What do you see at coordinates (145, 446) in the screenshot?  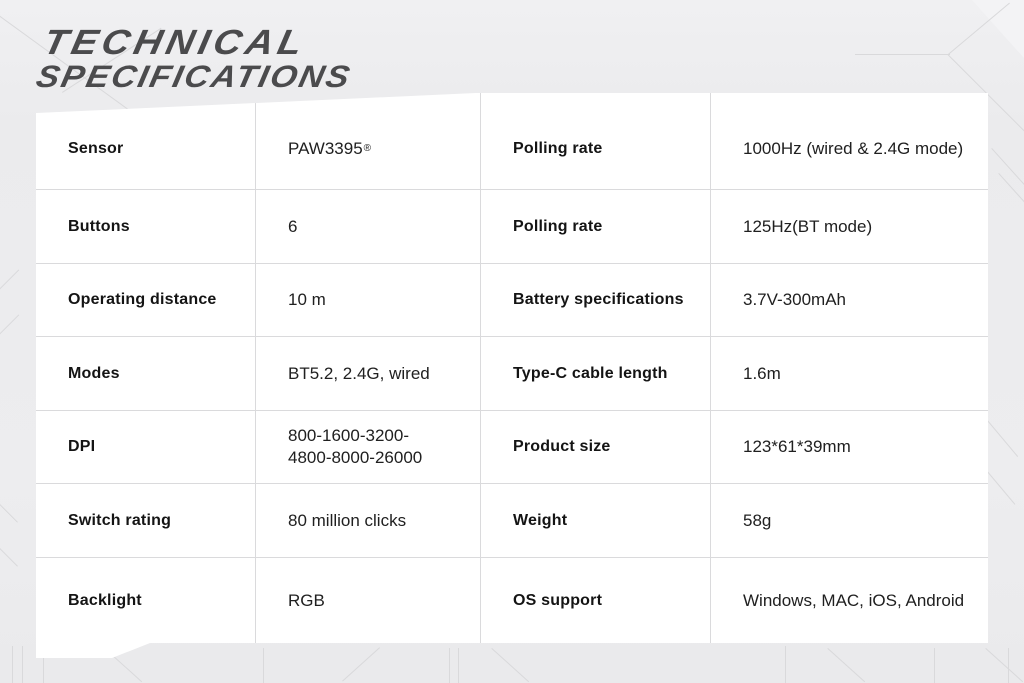 I see `spec-label: DPI` at bounding box center [145, 446].